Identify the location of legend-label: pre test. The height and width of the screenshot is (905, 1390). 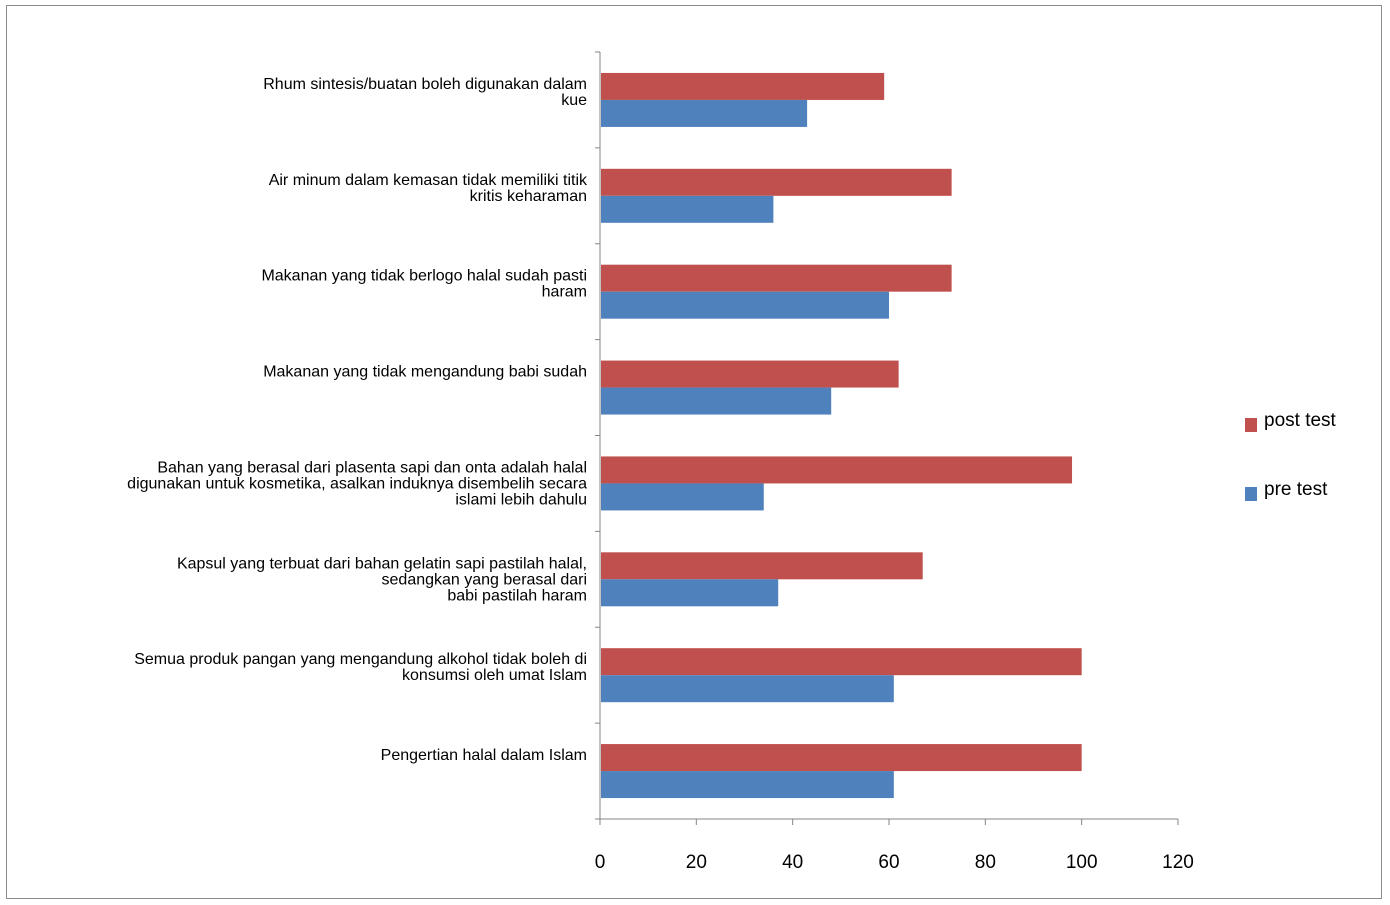
(1296, 489).